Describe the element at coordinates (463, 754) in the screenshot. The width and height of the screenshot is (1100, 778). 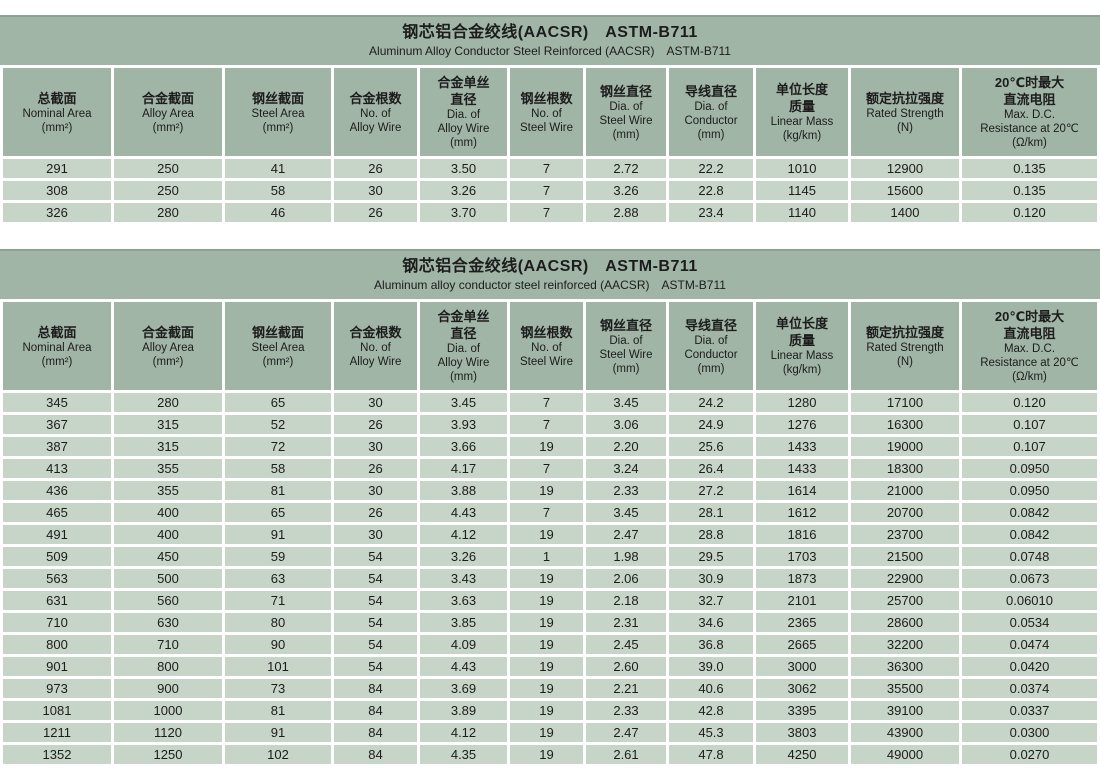
I see `data-cell: 4.35` at that location.